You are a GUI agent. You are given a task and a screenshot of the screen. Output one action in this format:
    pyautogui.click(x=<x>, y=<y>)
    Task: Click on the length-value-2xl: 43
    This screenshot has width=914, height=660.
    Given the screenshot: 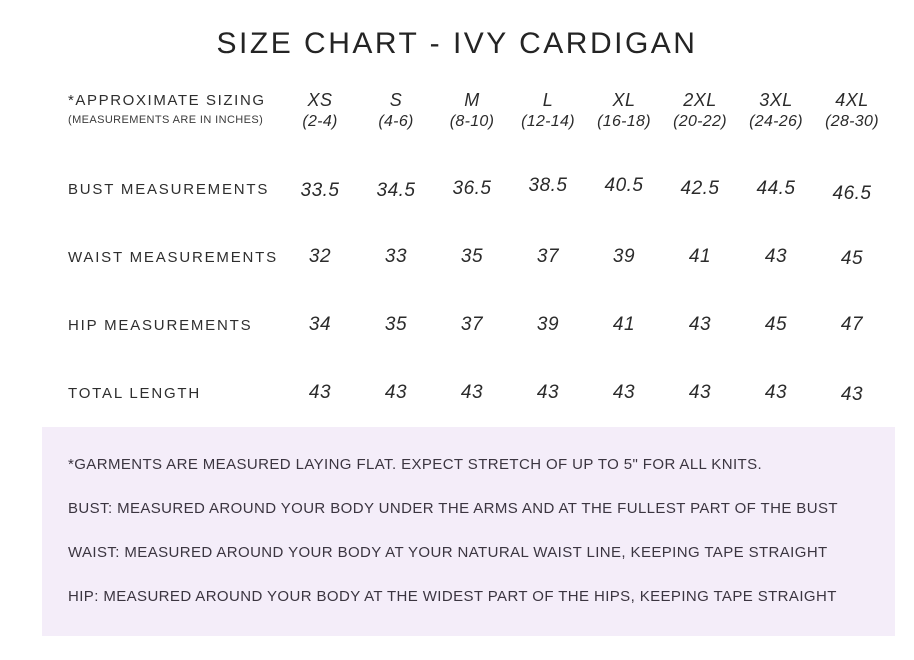 What is the action you would take?
    pyautogui.click(x=700, y=392)
    